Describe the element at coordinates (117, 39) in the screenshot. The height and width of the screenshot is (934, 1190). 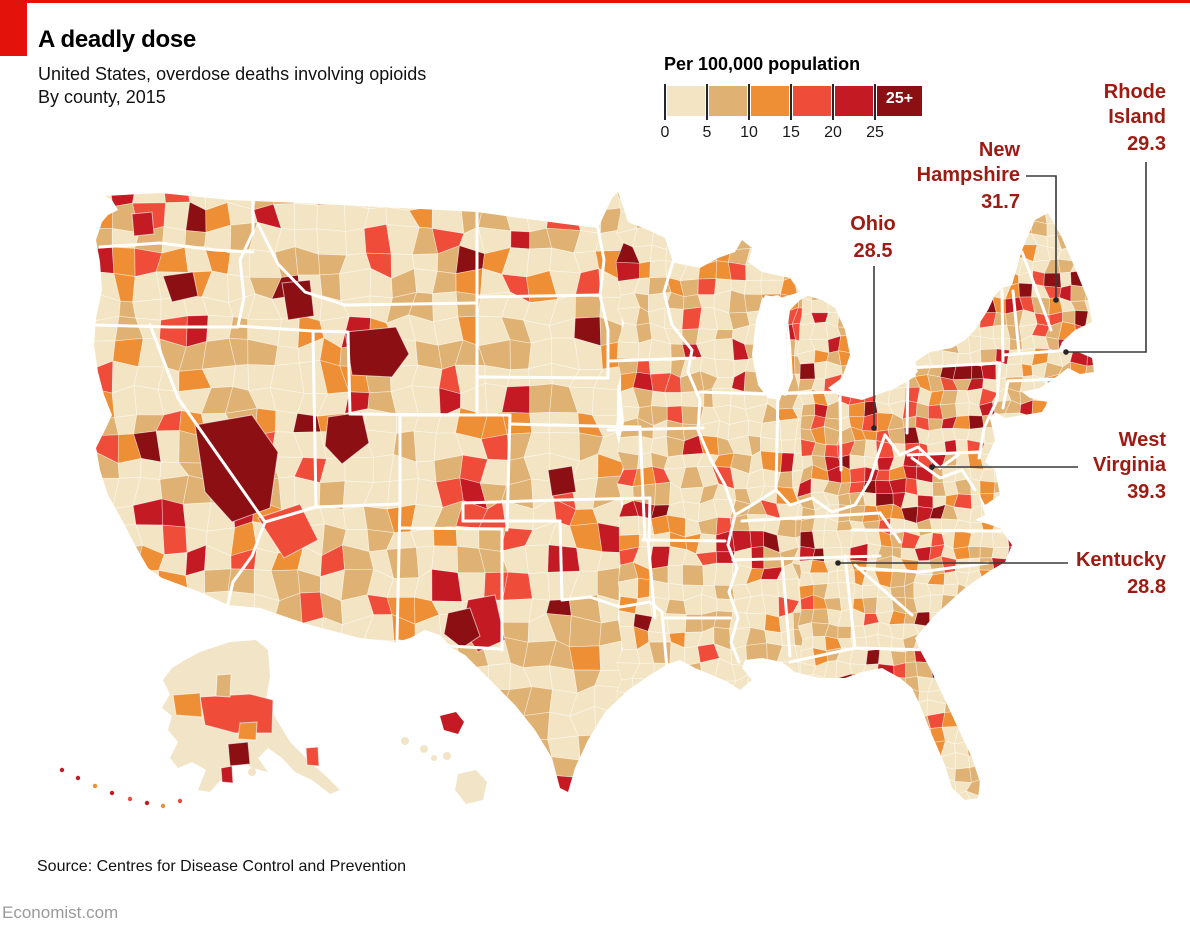
I see `page-title: A deadly dose` at that location.